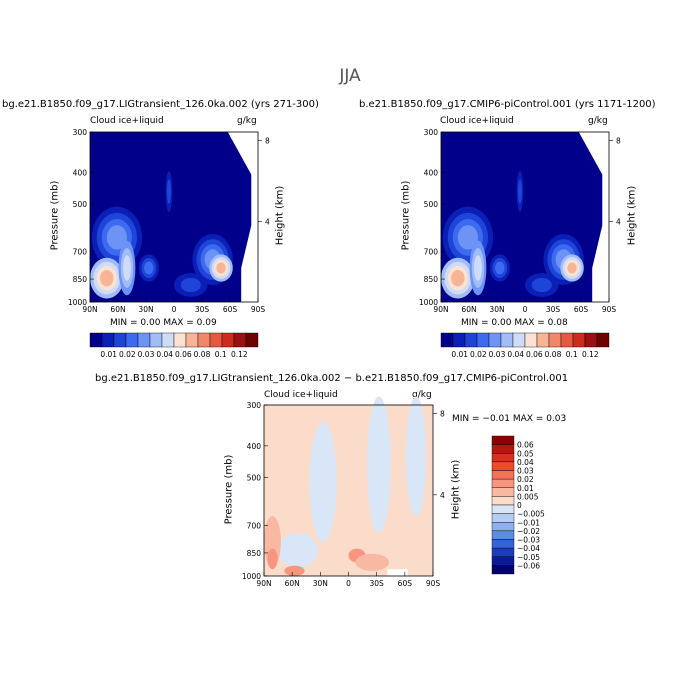 Image resolution: width=700 pixels, height=700 pixels. What do you see at coordinates (528, 557) in the screenshot?
I see `colorbar-label: −0.05` at bounding box center [528, 557].